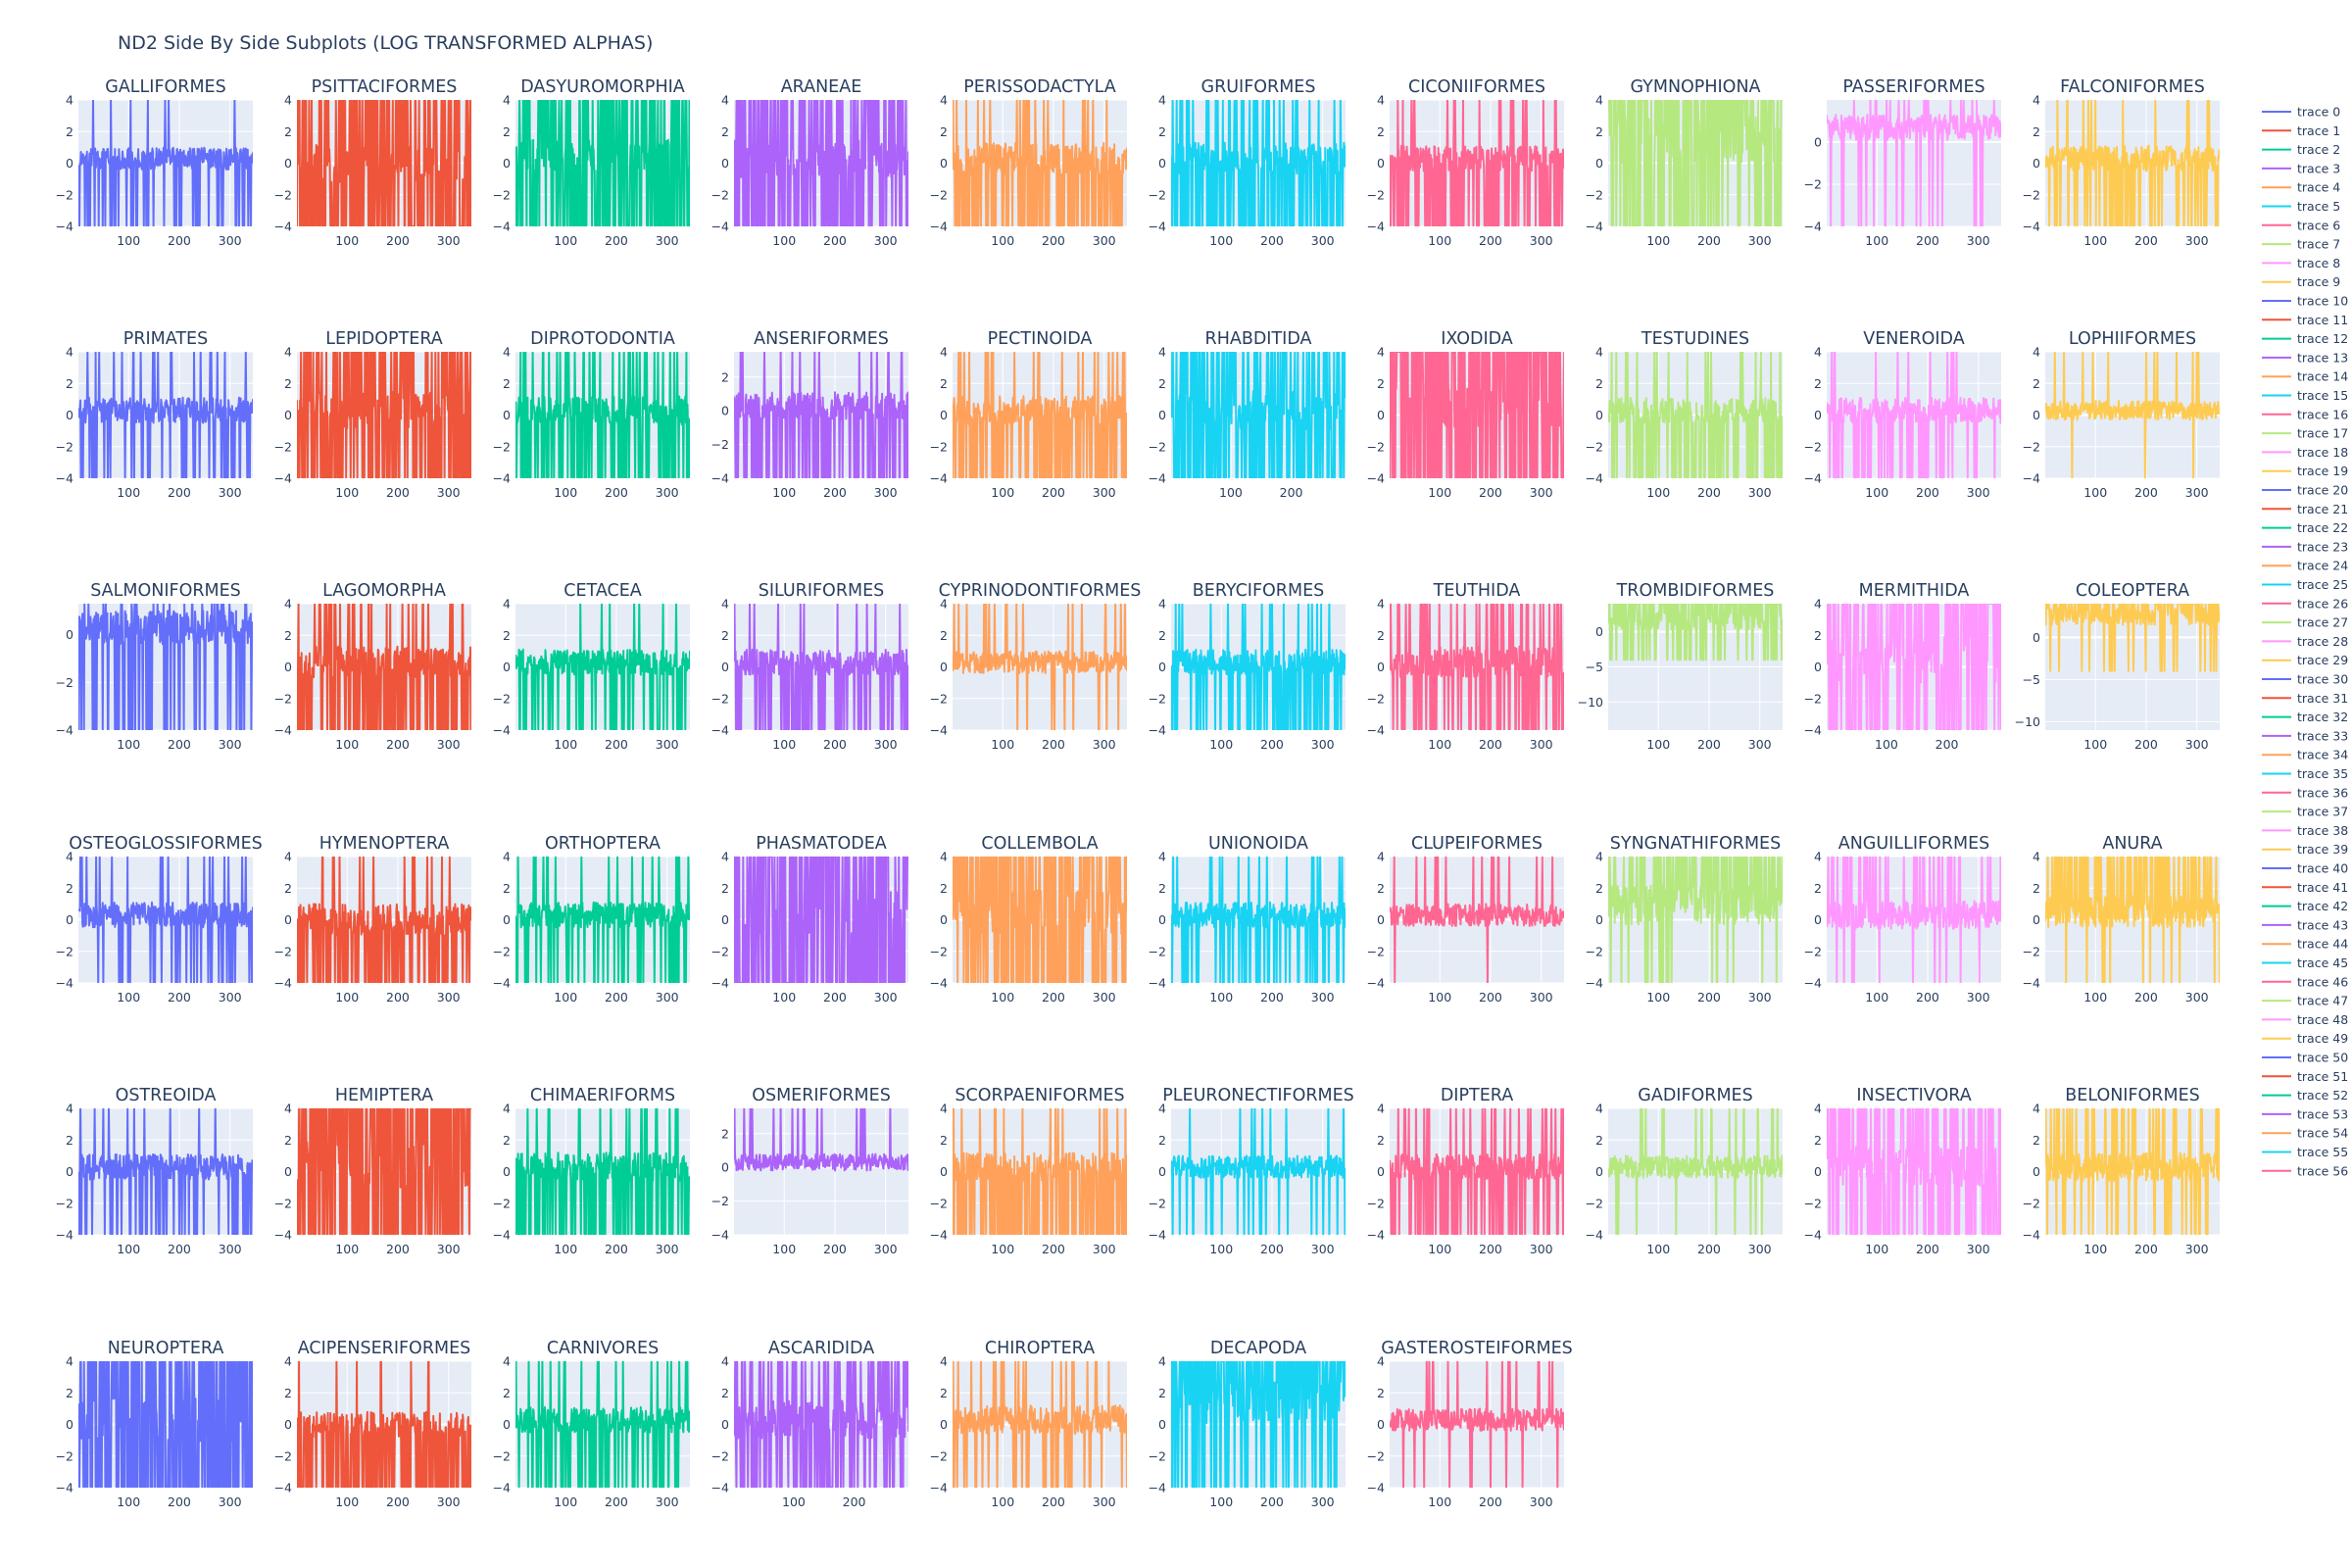 The height and width of the screenshot is (1568, 2352). Describe the element at coordinates (2305, 793) in the screenshot. I see `legend-item: trace 36` at that location.